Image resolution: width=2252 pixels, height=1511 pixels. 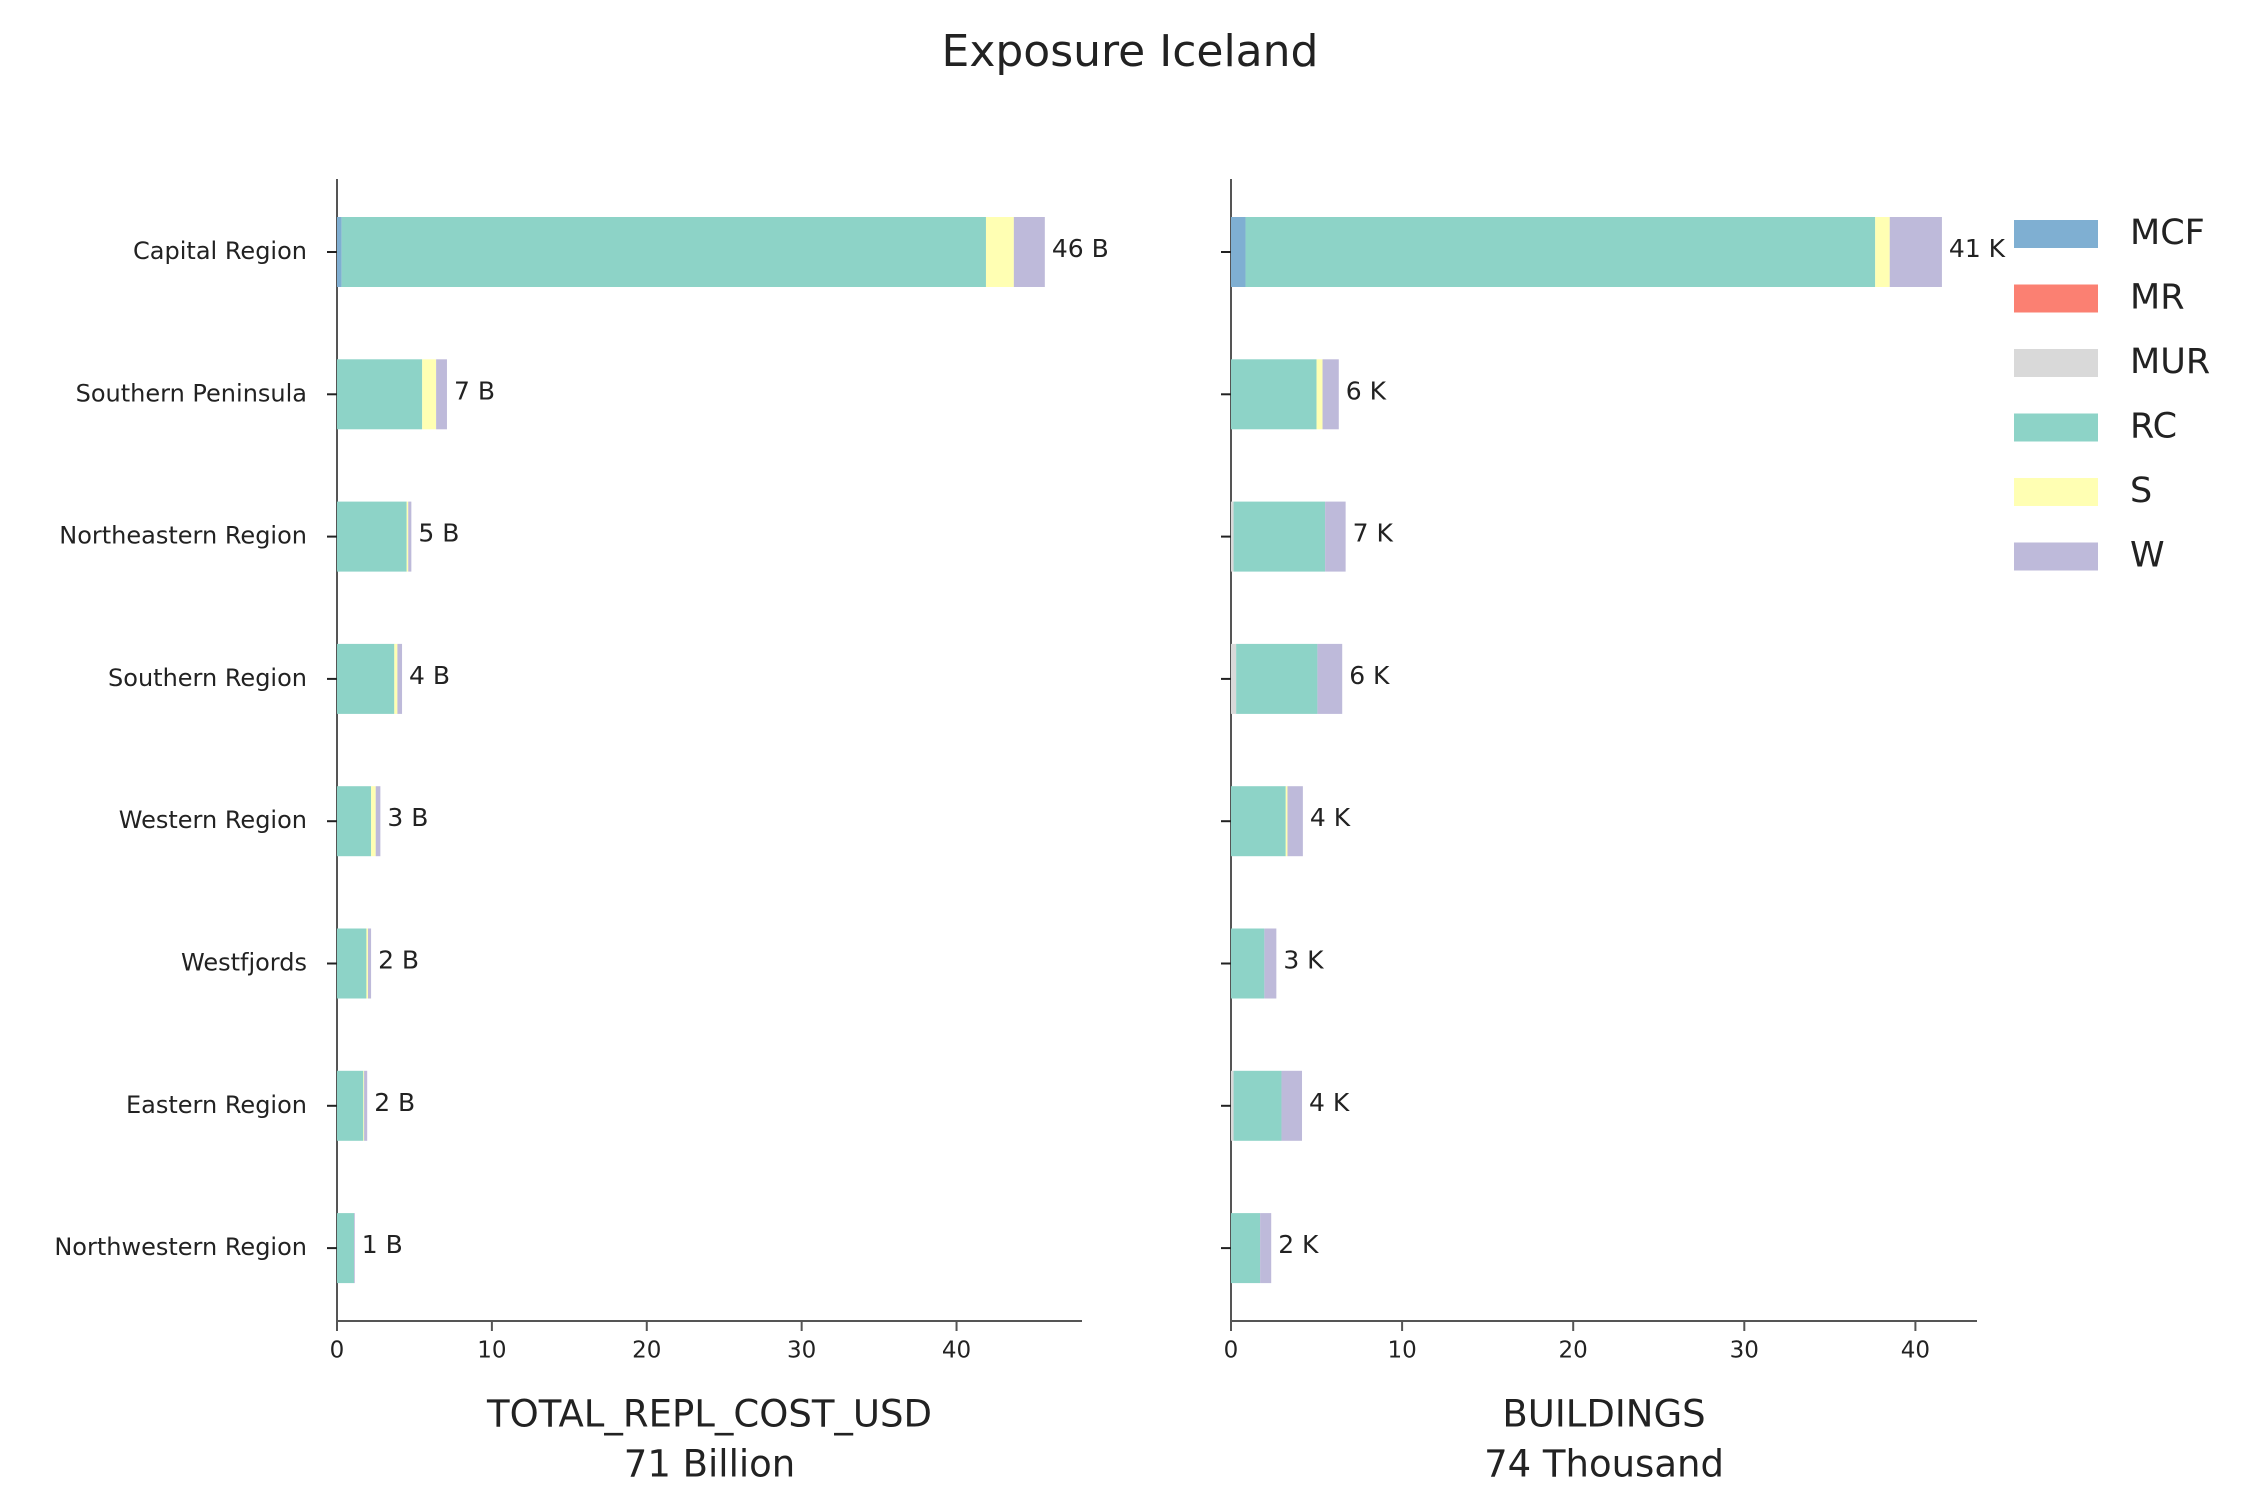 What do you see at coordinates (1373, 533) in the screenshot?
I see `total-label: 7 K` at bounding box center [1373, 533].